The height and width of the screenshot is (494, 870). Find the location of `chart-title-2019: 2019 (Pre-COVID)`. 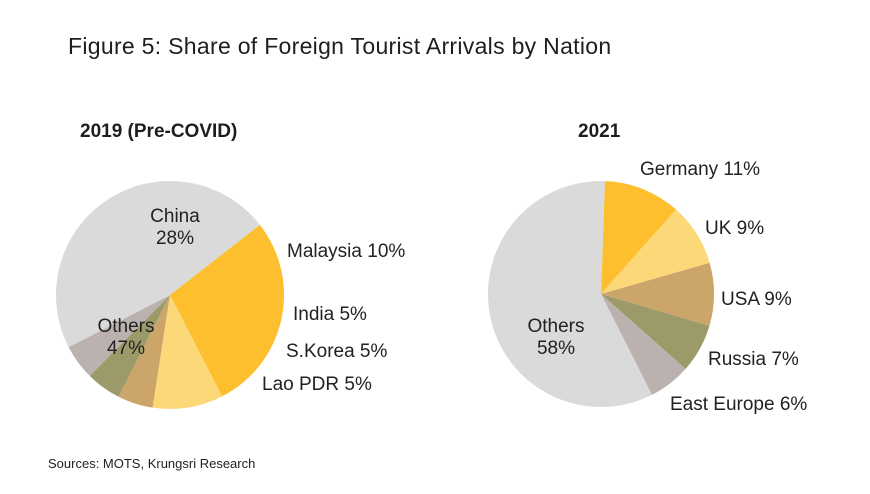

chart-title-2019: 2019 (Pre-COVID) is located at coordinates (159, 131).